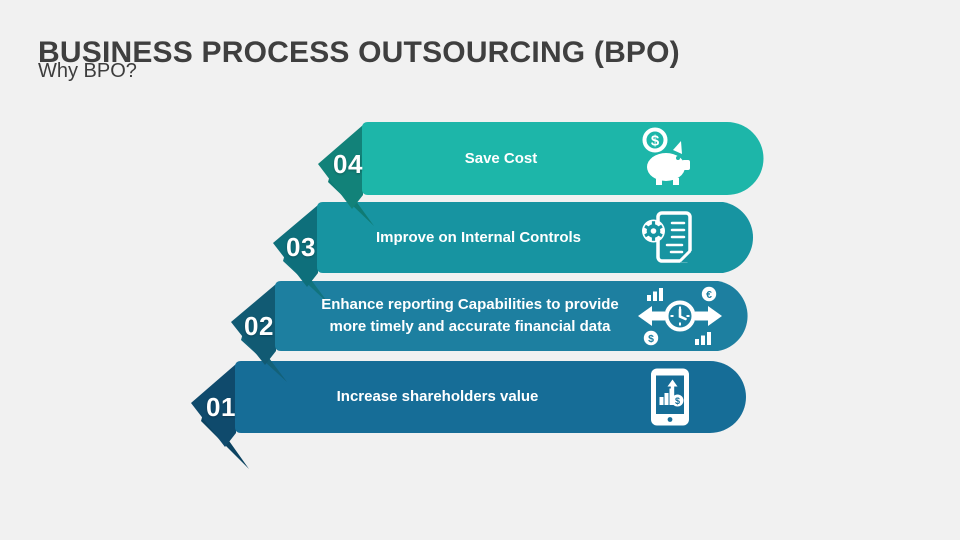 The width and height of the screenshot is (960, 540). I want to click on tablet-growth-chart-icon: $, so click(670, 397).